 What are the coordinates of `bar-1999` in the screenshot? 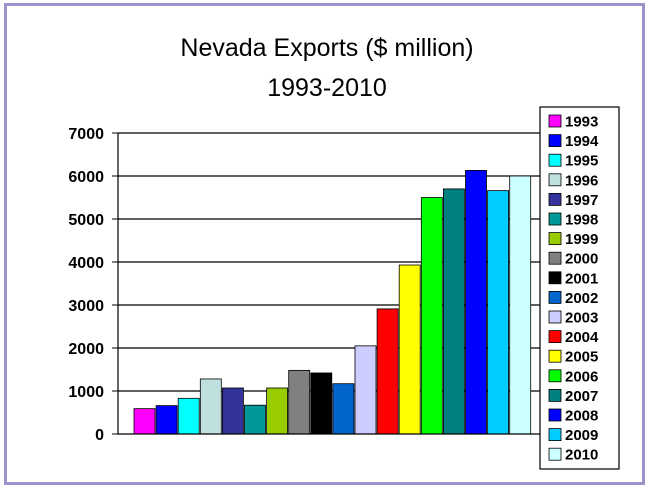 It's located at (277, 411).